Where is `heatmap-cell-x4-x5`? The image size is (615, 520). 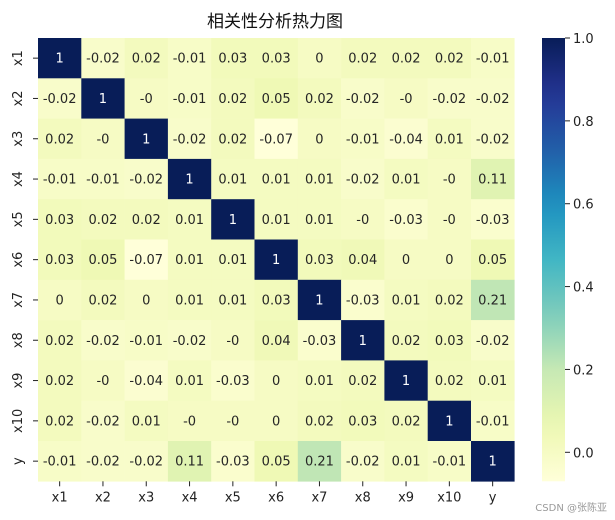 heatmap-cell-x4-x5 is located at coordinates (233, 179).